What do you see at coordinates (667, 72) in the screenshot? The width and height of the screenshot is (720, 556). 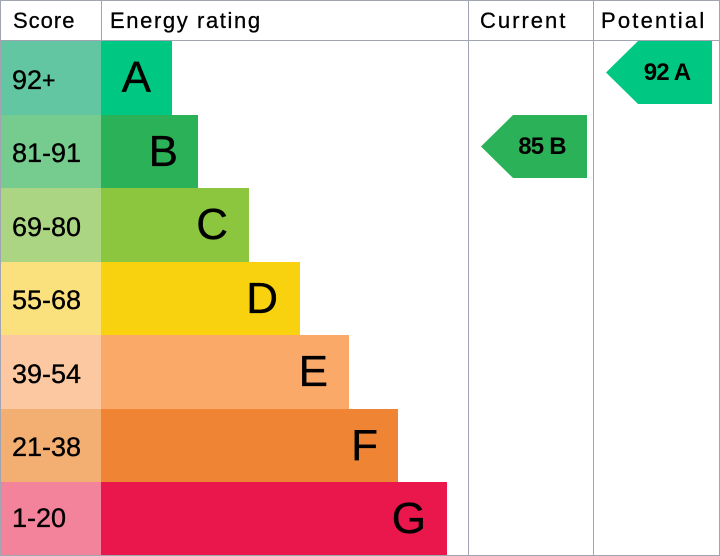 I see `svg-text: 92 A` at bounding box center [667, 72].